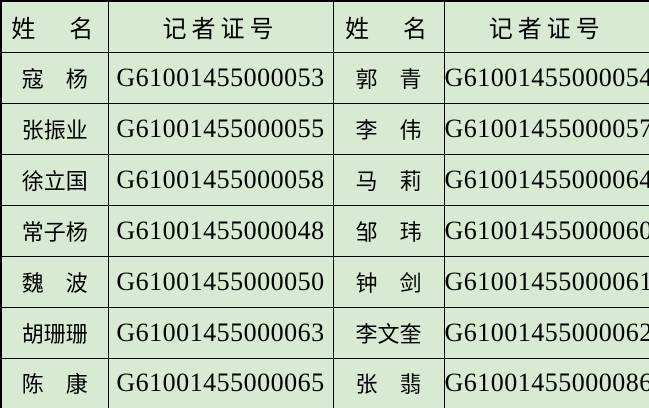  Describe the element at coordinates (54, 179) in the screenshot. I see `name-cell: 徐立国` at that location.